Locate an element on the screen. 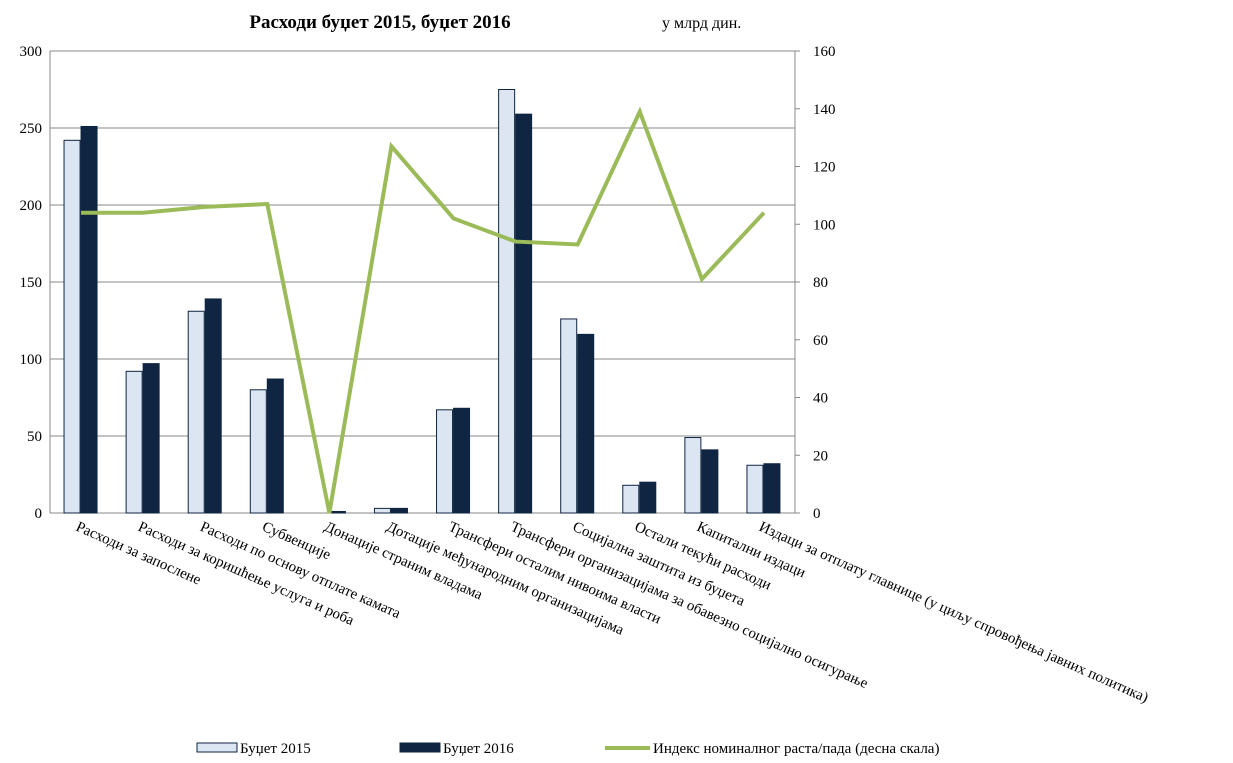  y-tick-label: 300 is located at coordinates (31, 52).